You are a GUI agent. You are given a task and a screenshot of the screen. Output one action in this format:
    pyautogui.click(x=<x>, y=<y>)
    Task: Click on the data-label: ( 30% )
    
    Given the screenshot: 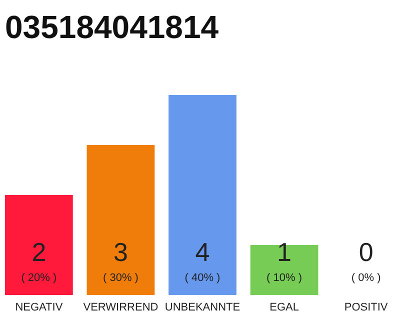 What is the action you would take?
    pyautogui.click(x=120, y=278)
    